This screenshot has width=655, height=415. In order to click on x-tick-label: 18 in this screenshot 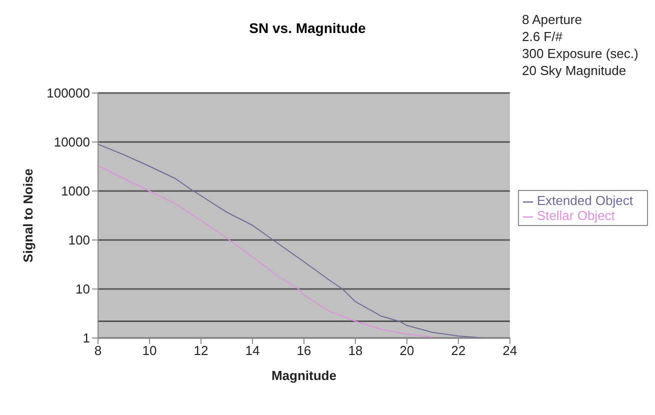, I will do `click(355, 350)`.